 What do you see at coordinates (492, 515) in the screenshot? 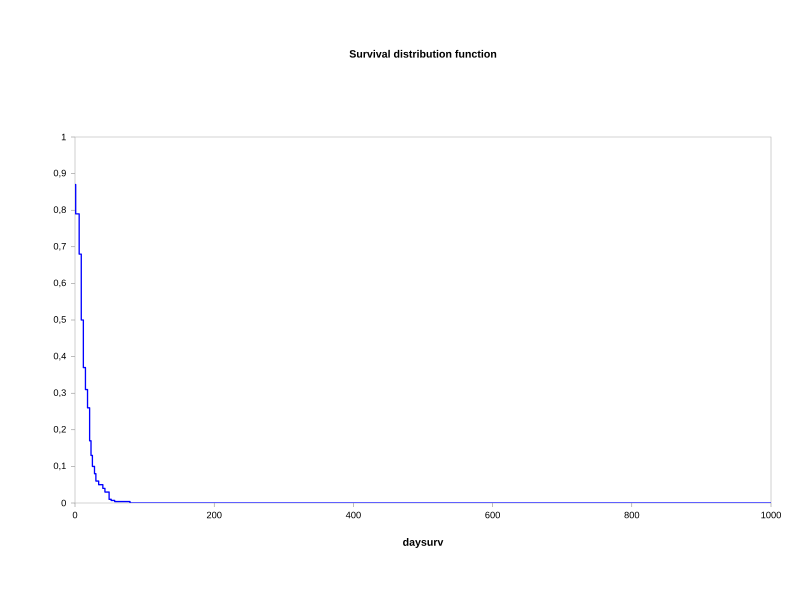
I see `x-tick-label: 600` at bounding box center [492, 515].